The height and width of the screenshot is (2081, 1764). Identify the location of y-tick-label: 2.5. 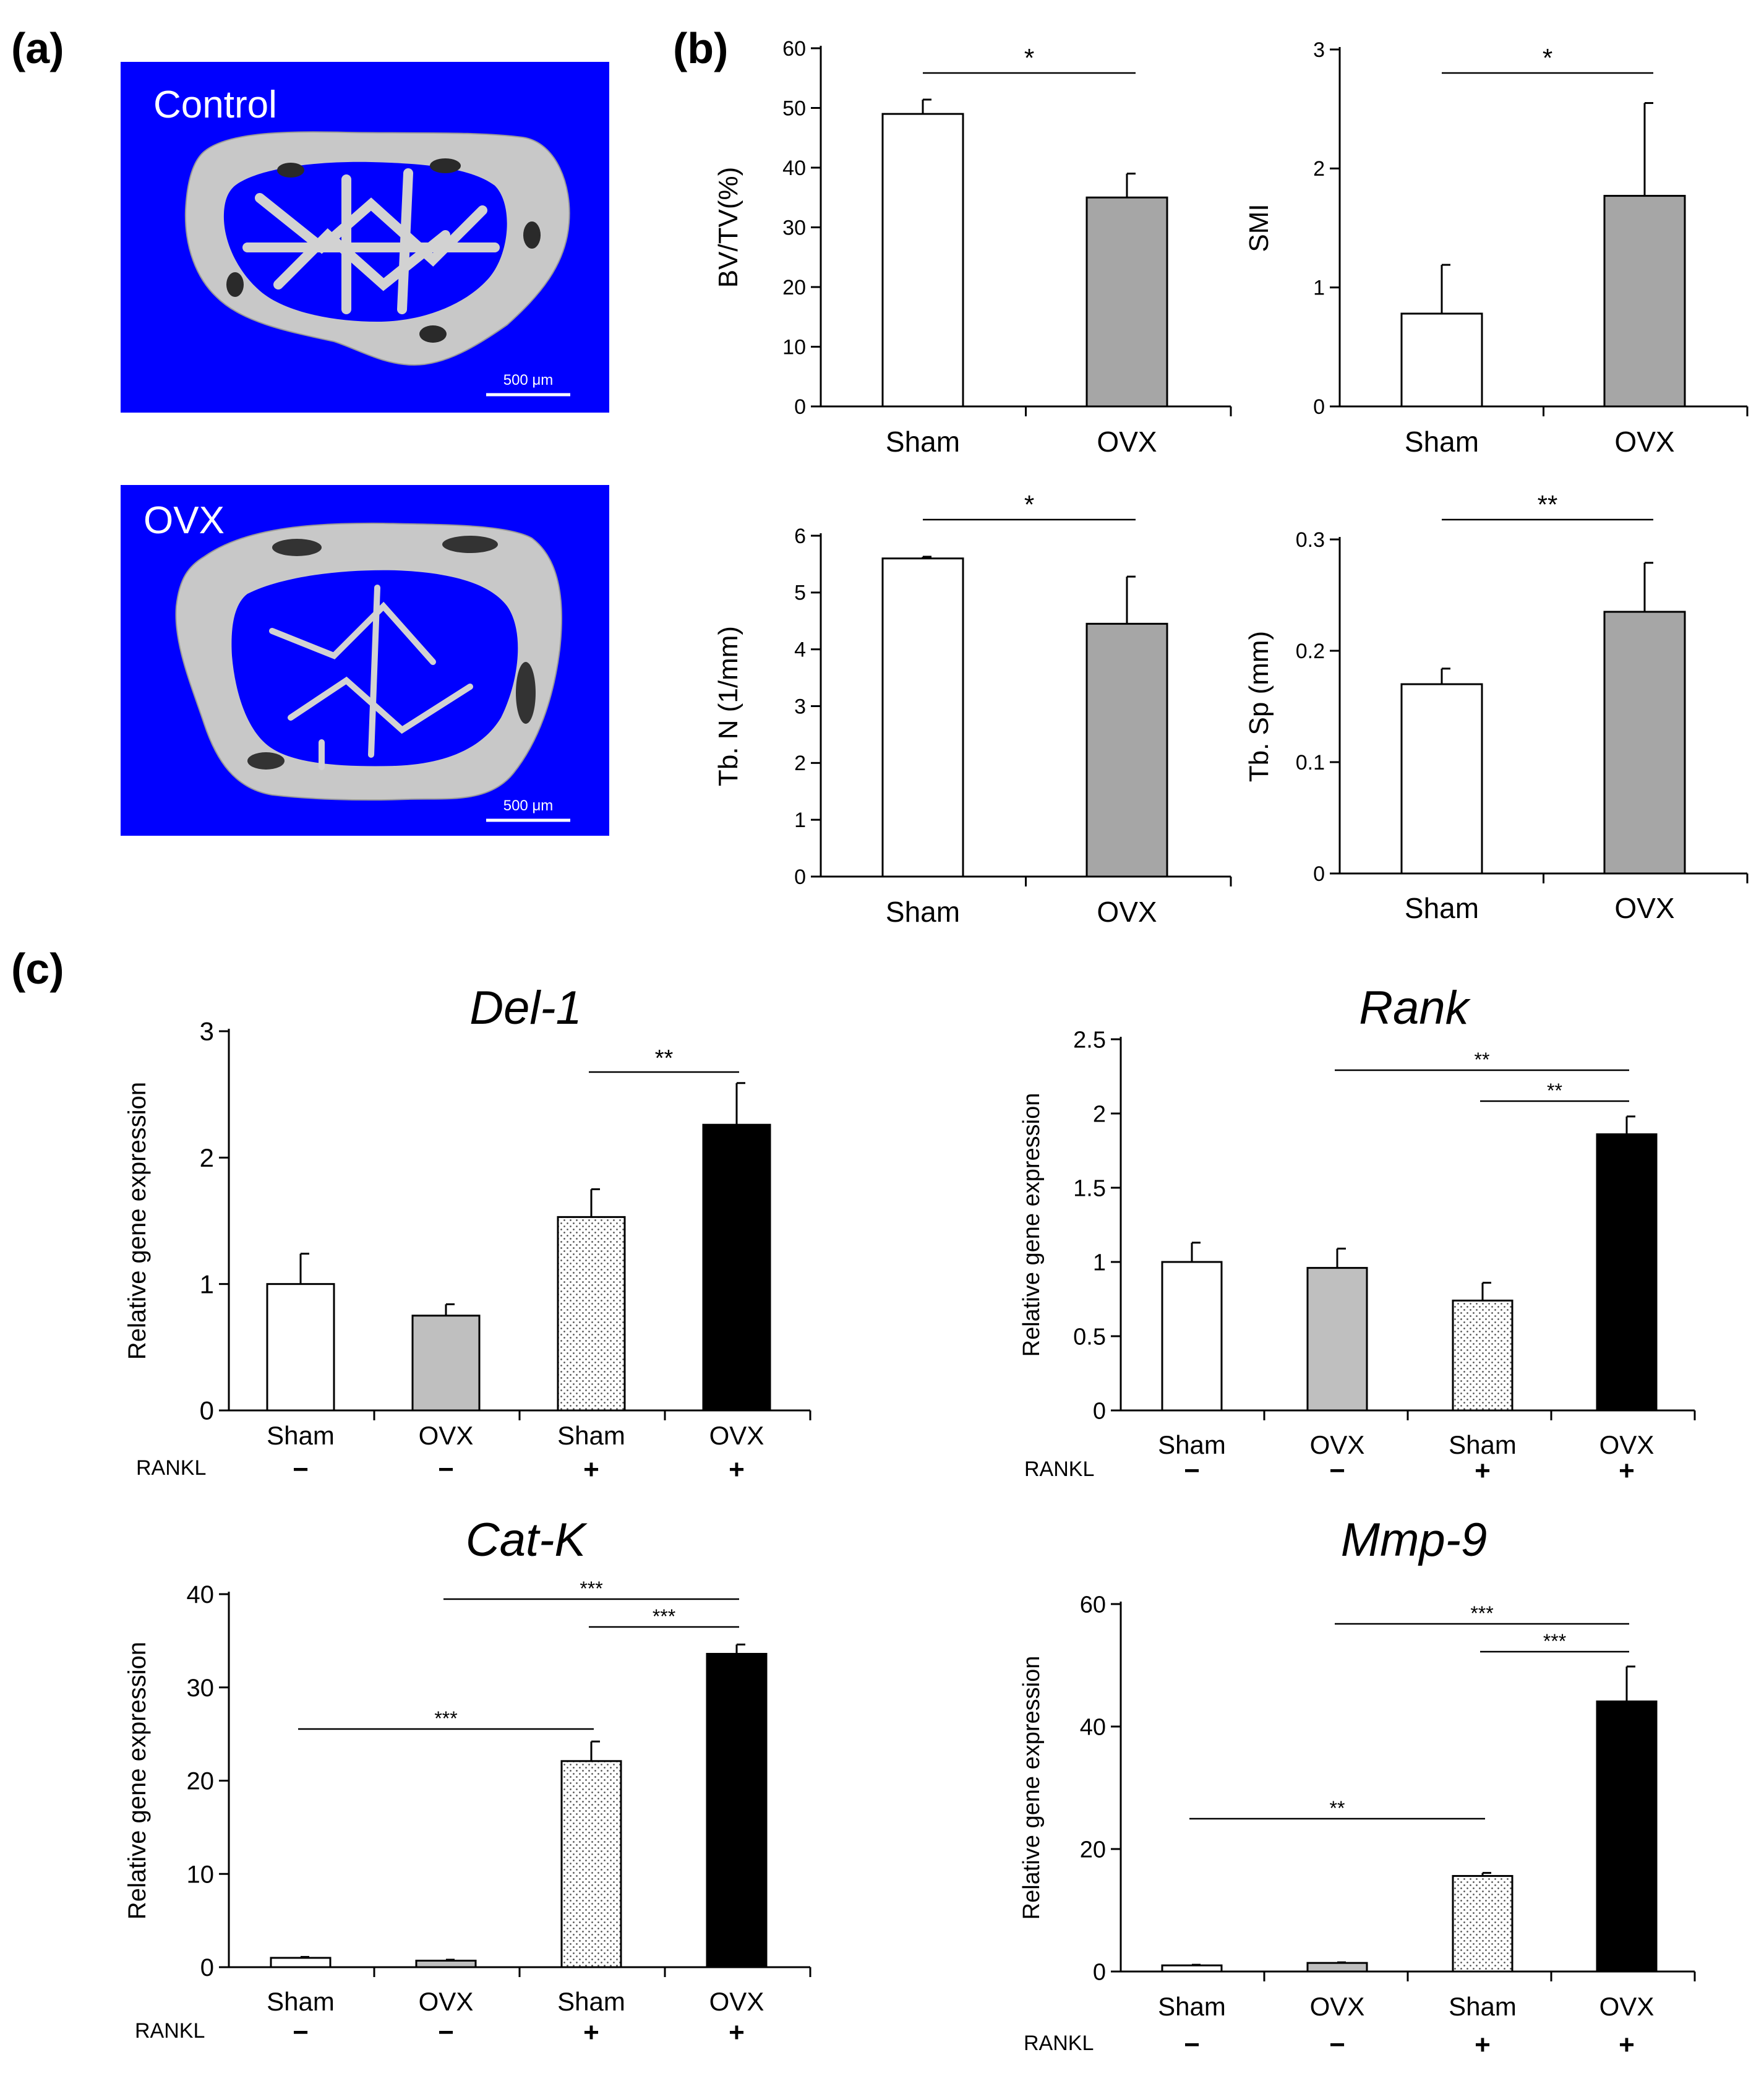
(1089, 1040).